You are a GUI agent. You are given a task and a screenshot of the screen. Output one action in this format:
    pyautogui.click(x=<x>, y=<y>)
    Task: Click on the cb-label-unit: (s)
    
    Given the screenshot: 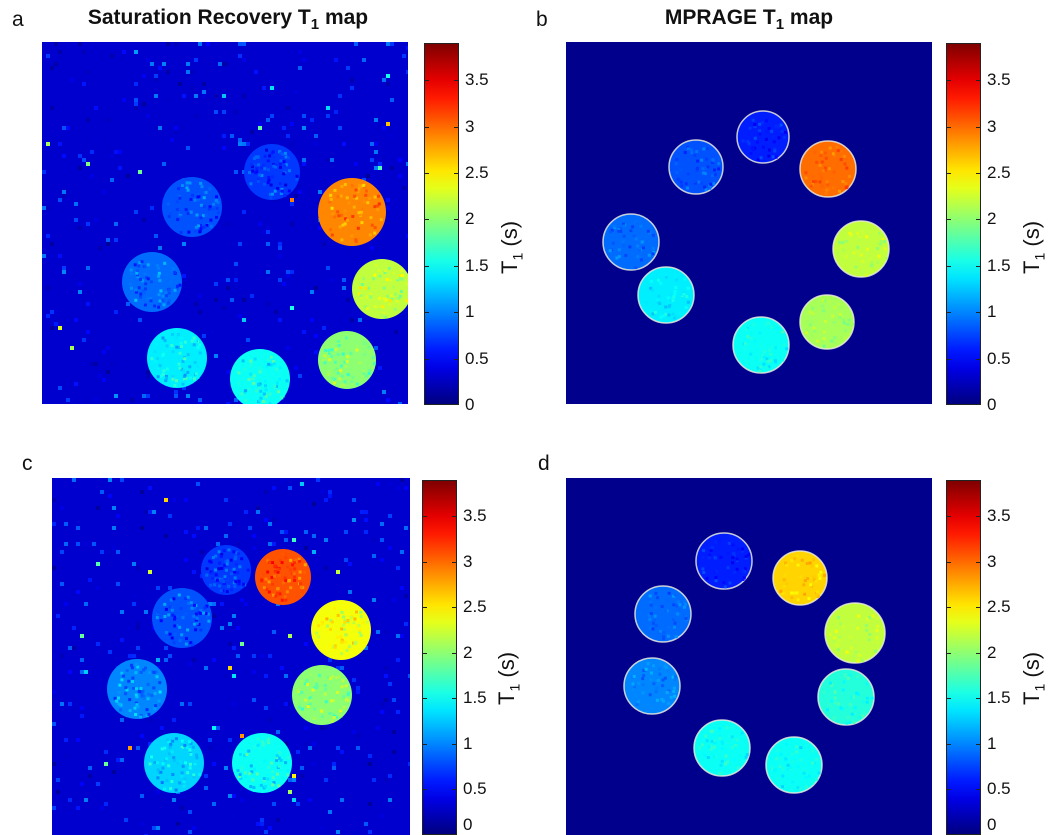 What is the action you would take?
    pyautogui.click(x=509, y=236)
    